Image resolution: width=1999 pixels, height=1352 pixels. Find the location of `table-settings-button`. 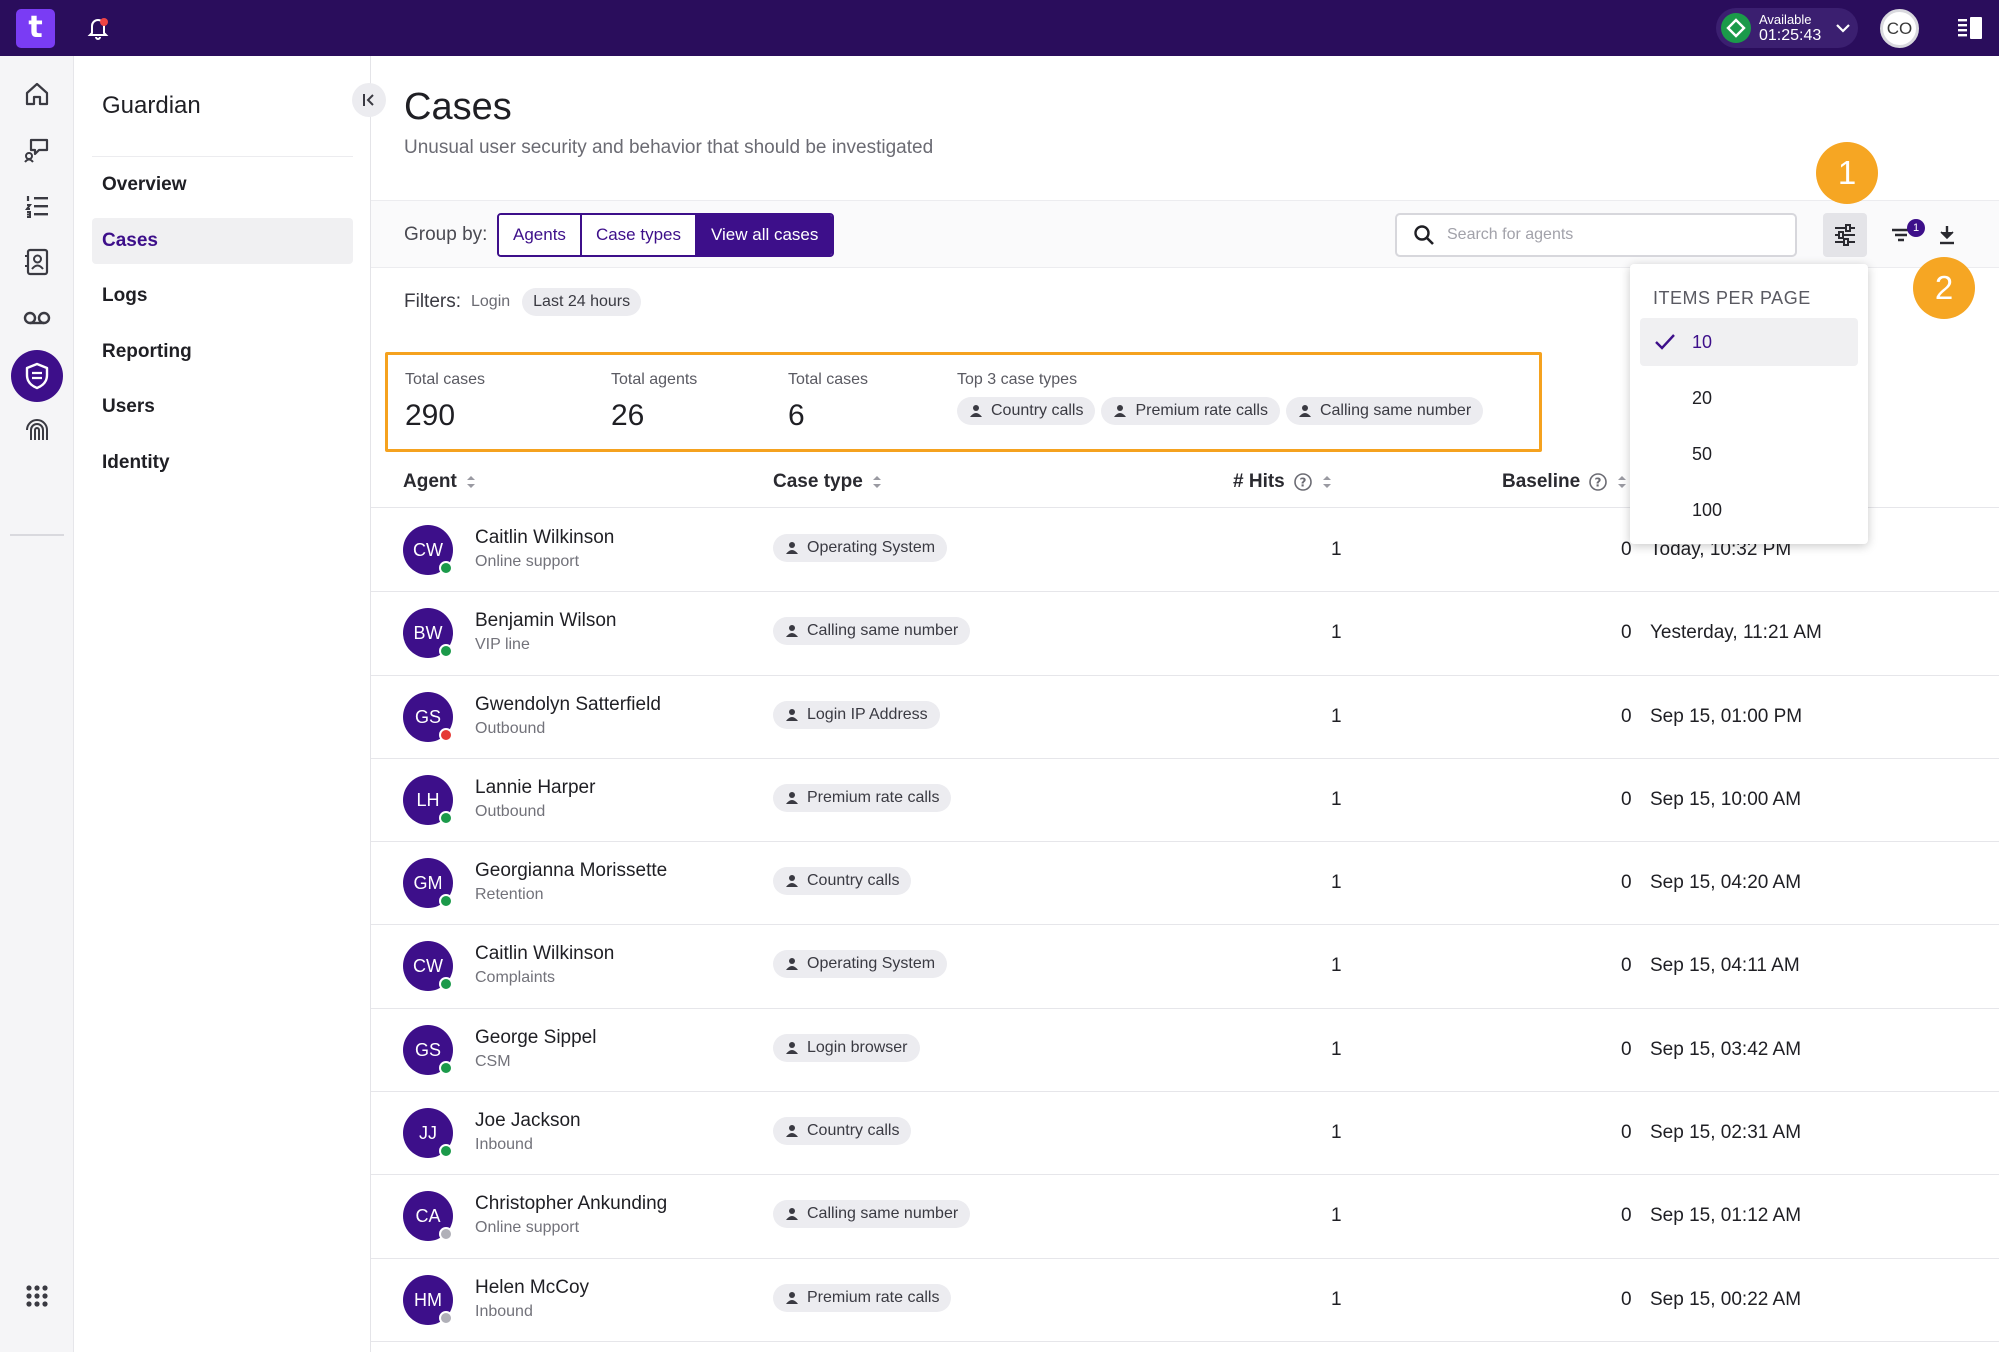

table-settings-button is located at coordinates (1845, 235).